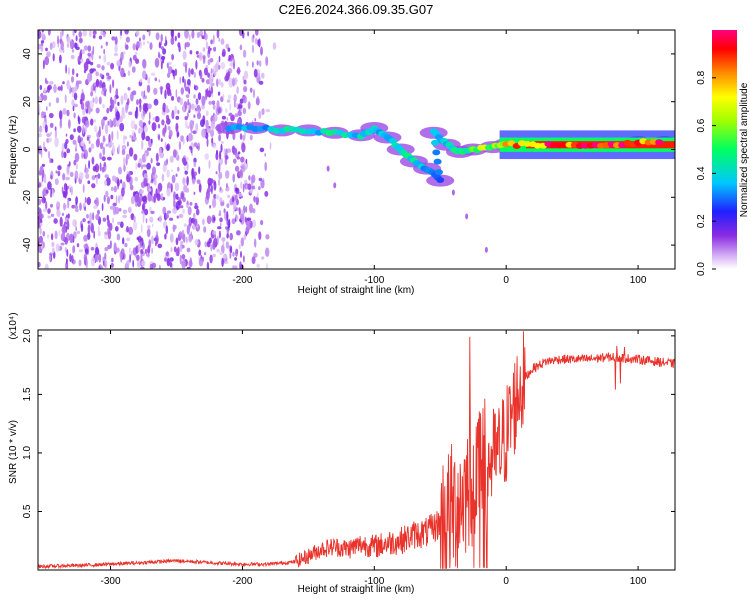 The height and width of the screenshot is (600, 750). What do you see at coordinates (374, 280) in the screenshot?
I see `x-tick-label: -100` at bounding box center [374, 280].